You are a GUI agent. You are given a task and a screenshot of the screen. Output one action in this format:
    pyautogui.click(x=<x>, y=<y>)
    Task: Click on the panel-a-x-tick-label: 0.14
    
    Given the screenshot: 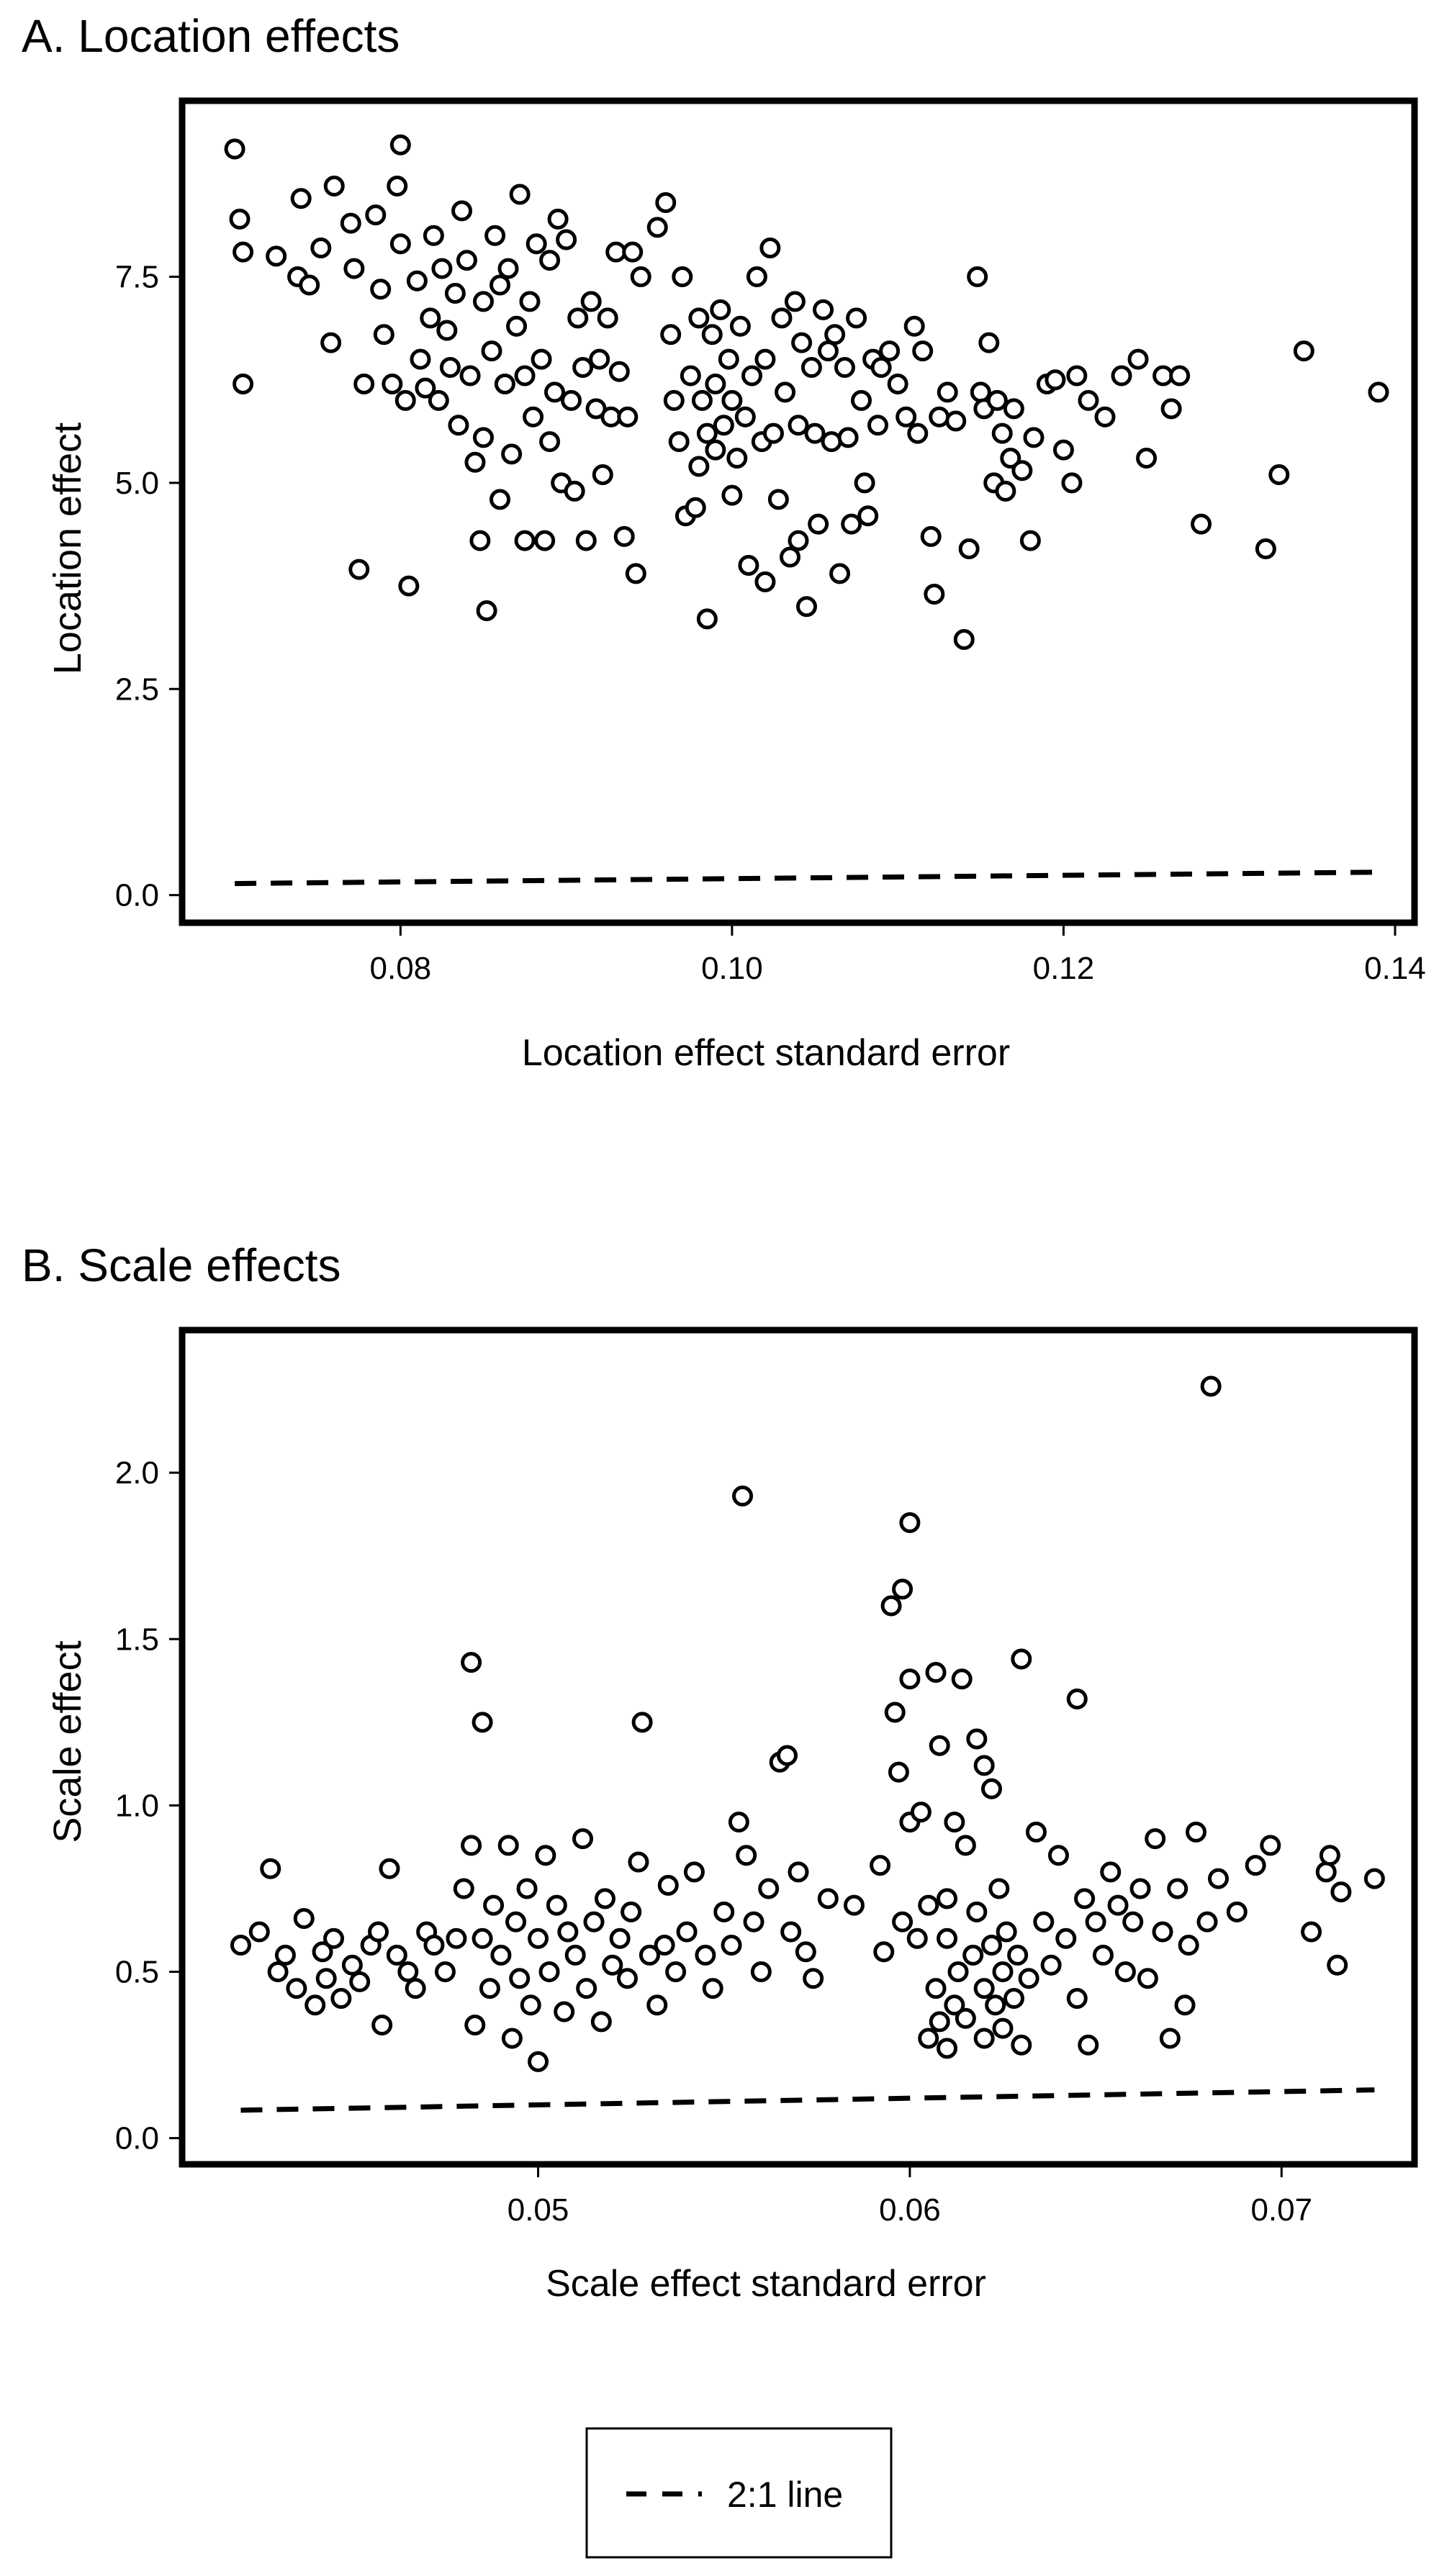 What is the action you would take?
    pyautogui.click(x=1395, y=969)
    